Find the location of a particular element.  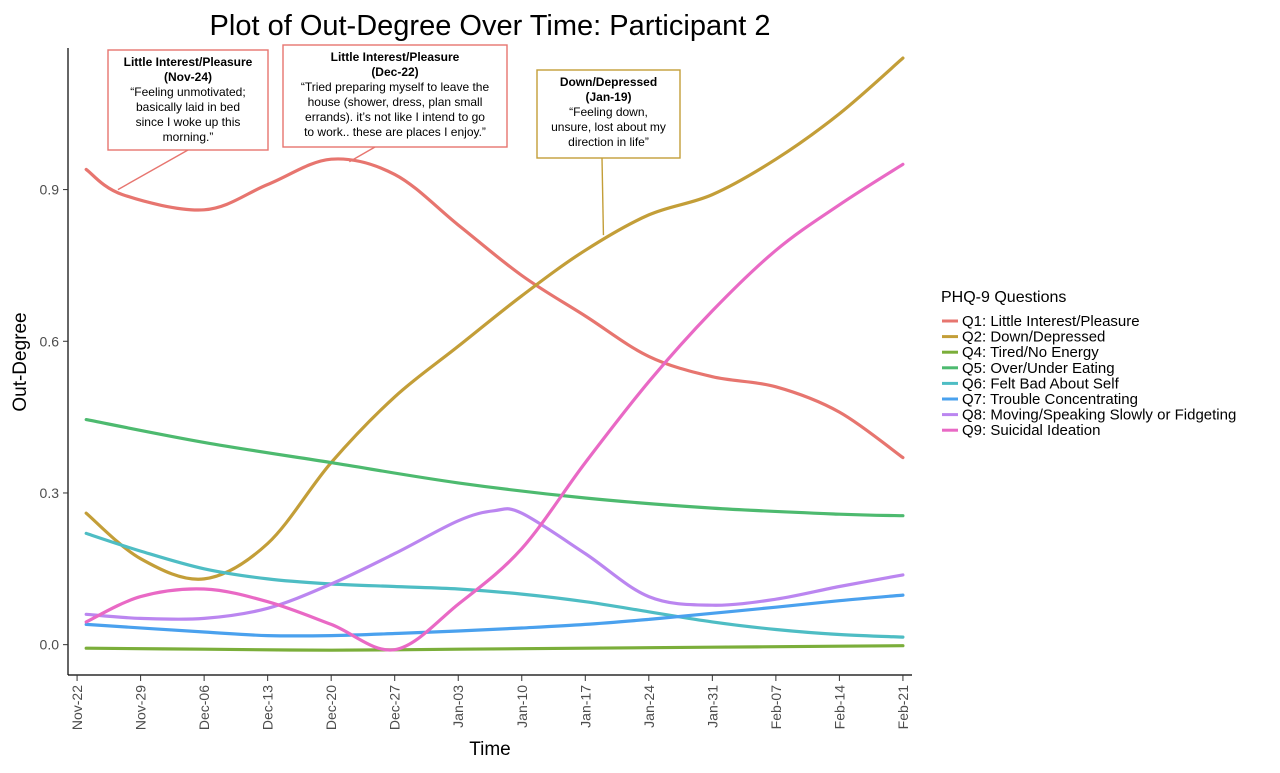

legend-item: Q4: Tired/No Energy is located at coordinates (1020, 352).